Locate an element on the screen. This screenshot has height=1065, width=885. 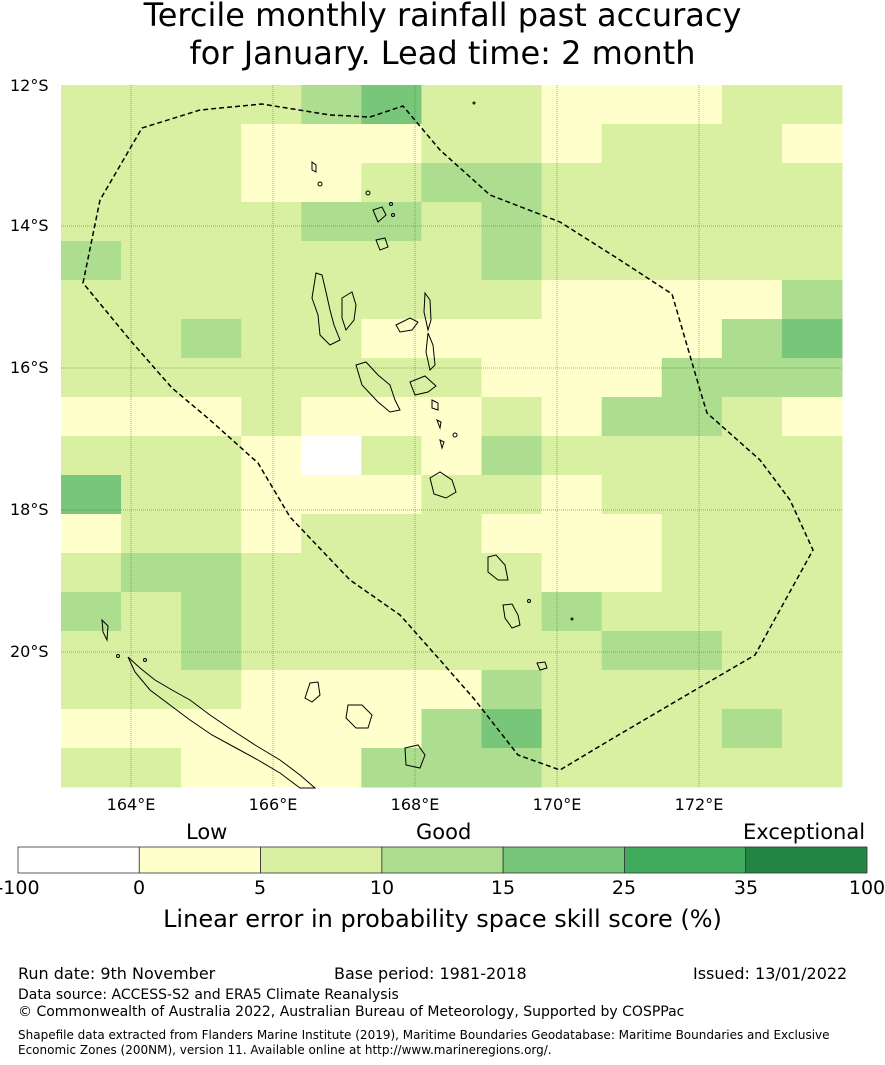
colorbar-tick: 25 is located at coordinates (624, 888).